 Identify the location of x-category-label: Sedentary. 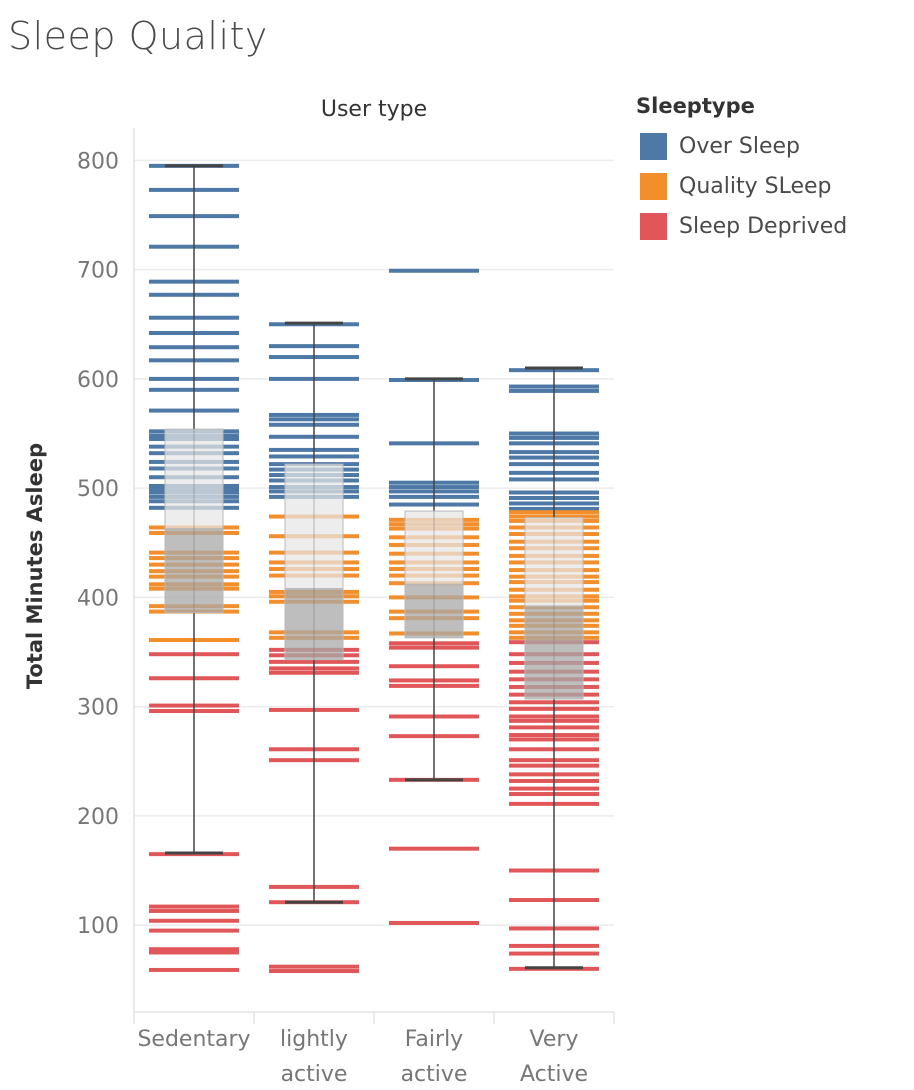
(193, 1039).